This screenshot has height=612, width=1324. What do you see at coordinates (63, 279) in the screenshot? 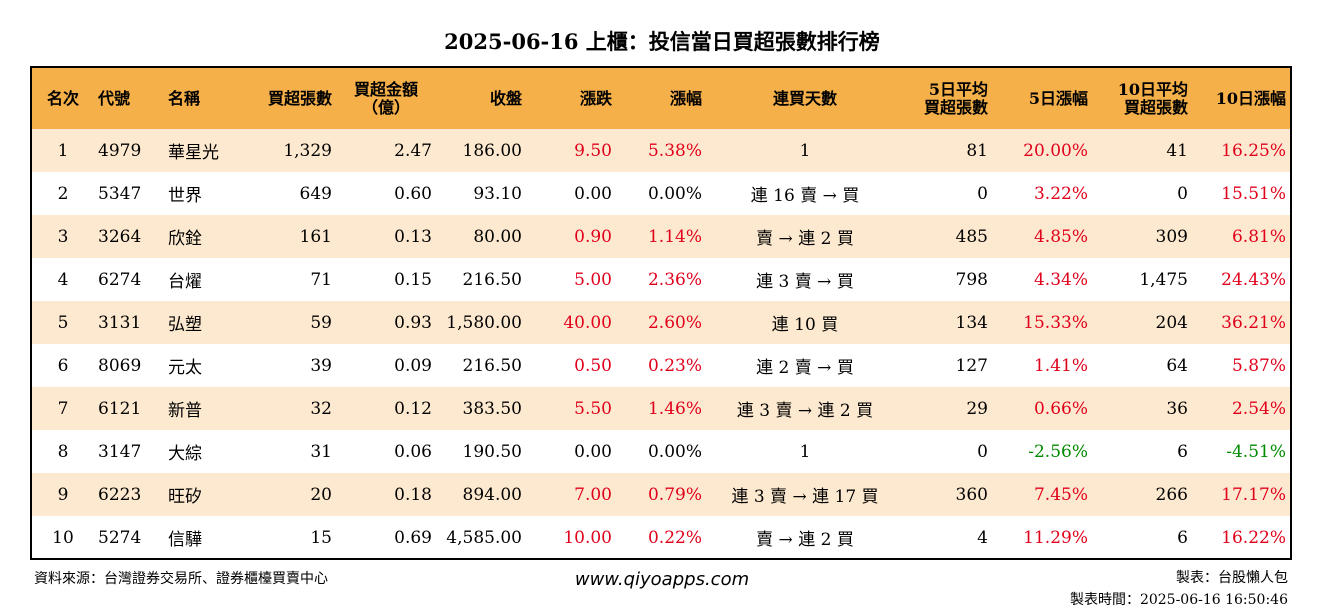
I see `cell-rank: 4` at bounding box center [63, 279].